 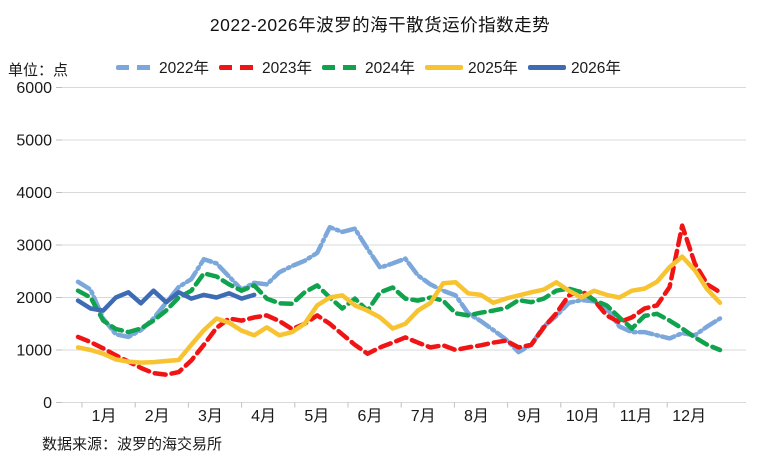 I want to click on x-axis-label: 12月, so click(x=689, y=416).